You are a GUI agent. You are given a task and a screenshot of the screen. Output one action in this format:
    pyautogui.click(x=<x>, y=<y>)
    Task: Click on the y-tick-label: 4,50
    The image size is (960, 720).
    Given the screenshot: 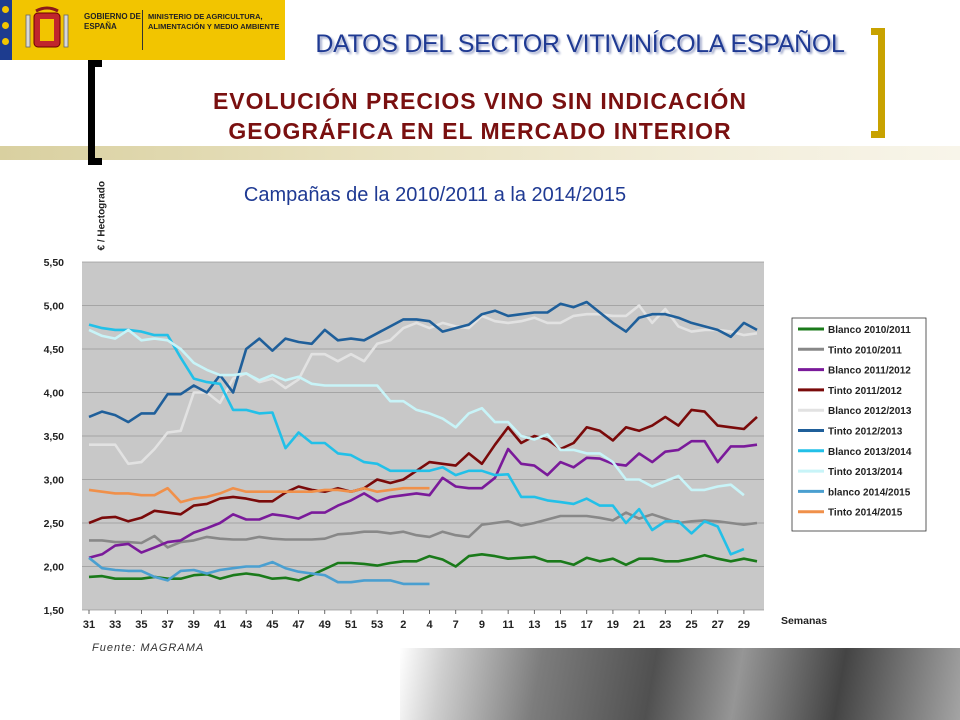 What is the action you would take?
    pyautogui.click(x=54, y=350)
    